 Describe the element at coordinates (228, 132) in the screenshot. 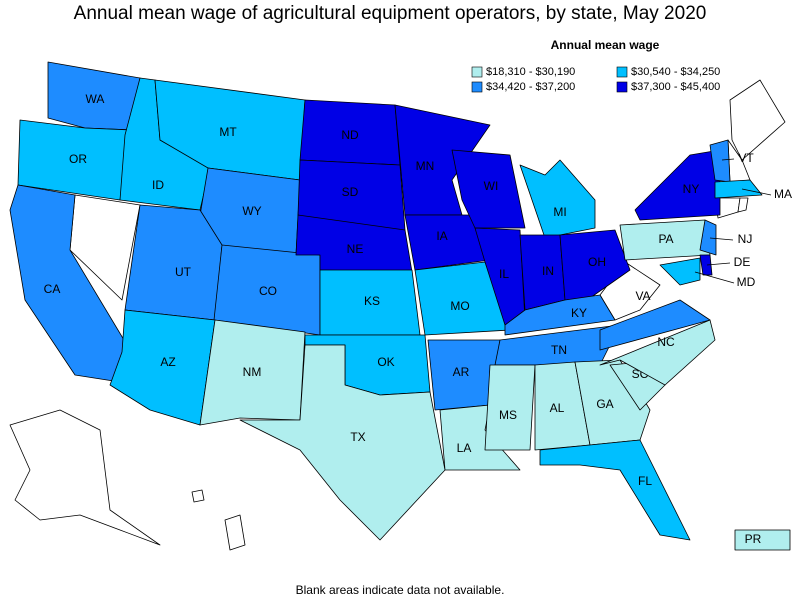

I see `state-label: MT` at that location.